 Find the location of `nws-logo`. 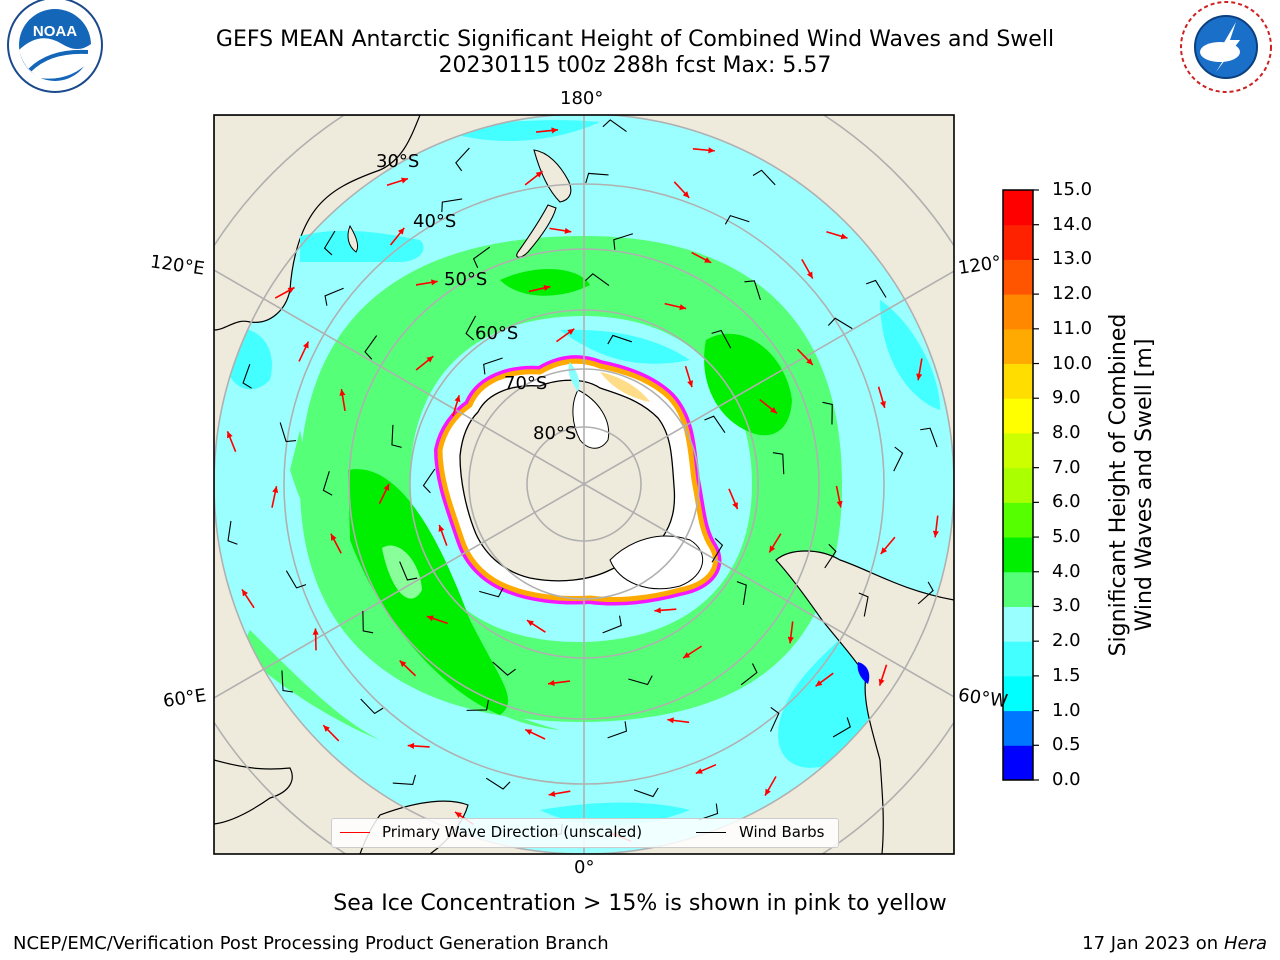

nws-logo is located at coordinates (1226, 47).